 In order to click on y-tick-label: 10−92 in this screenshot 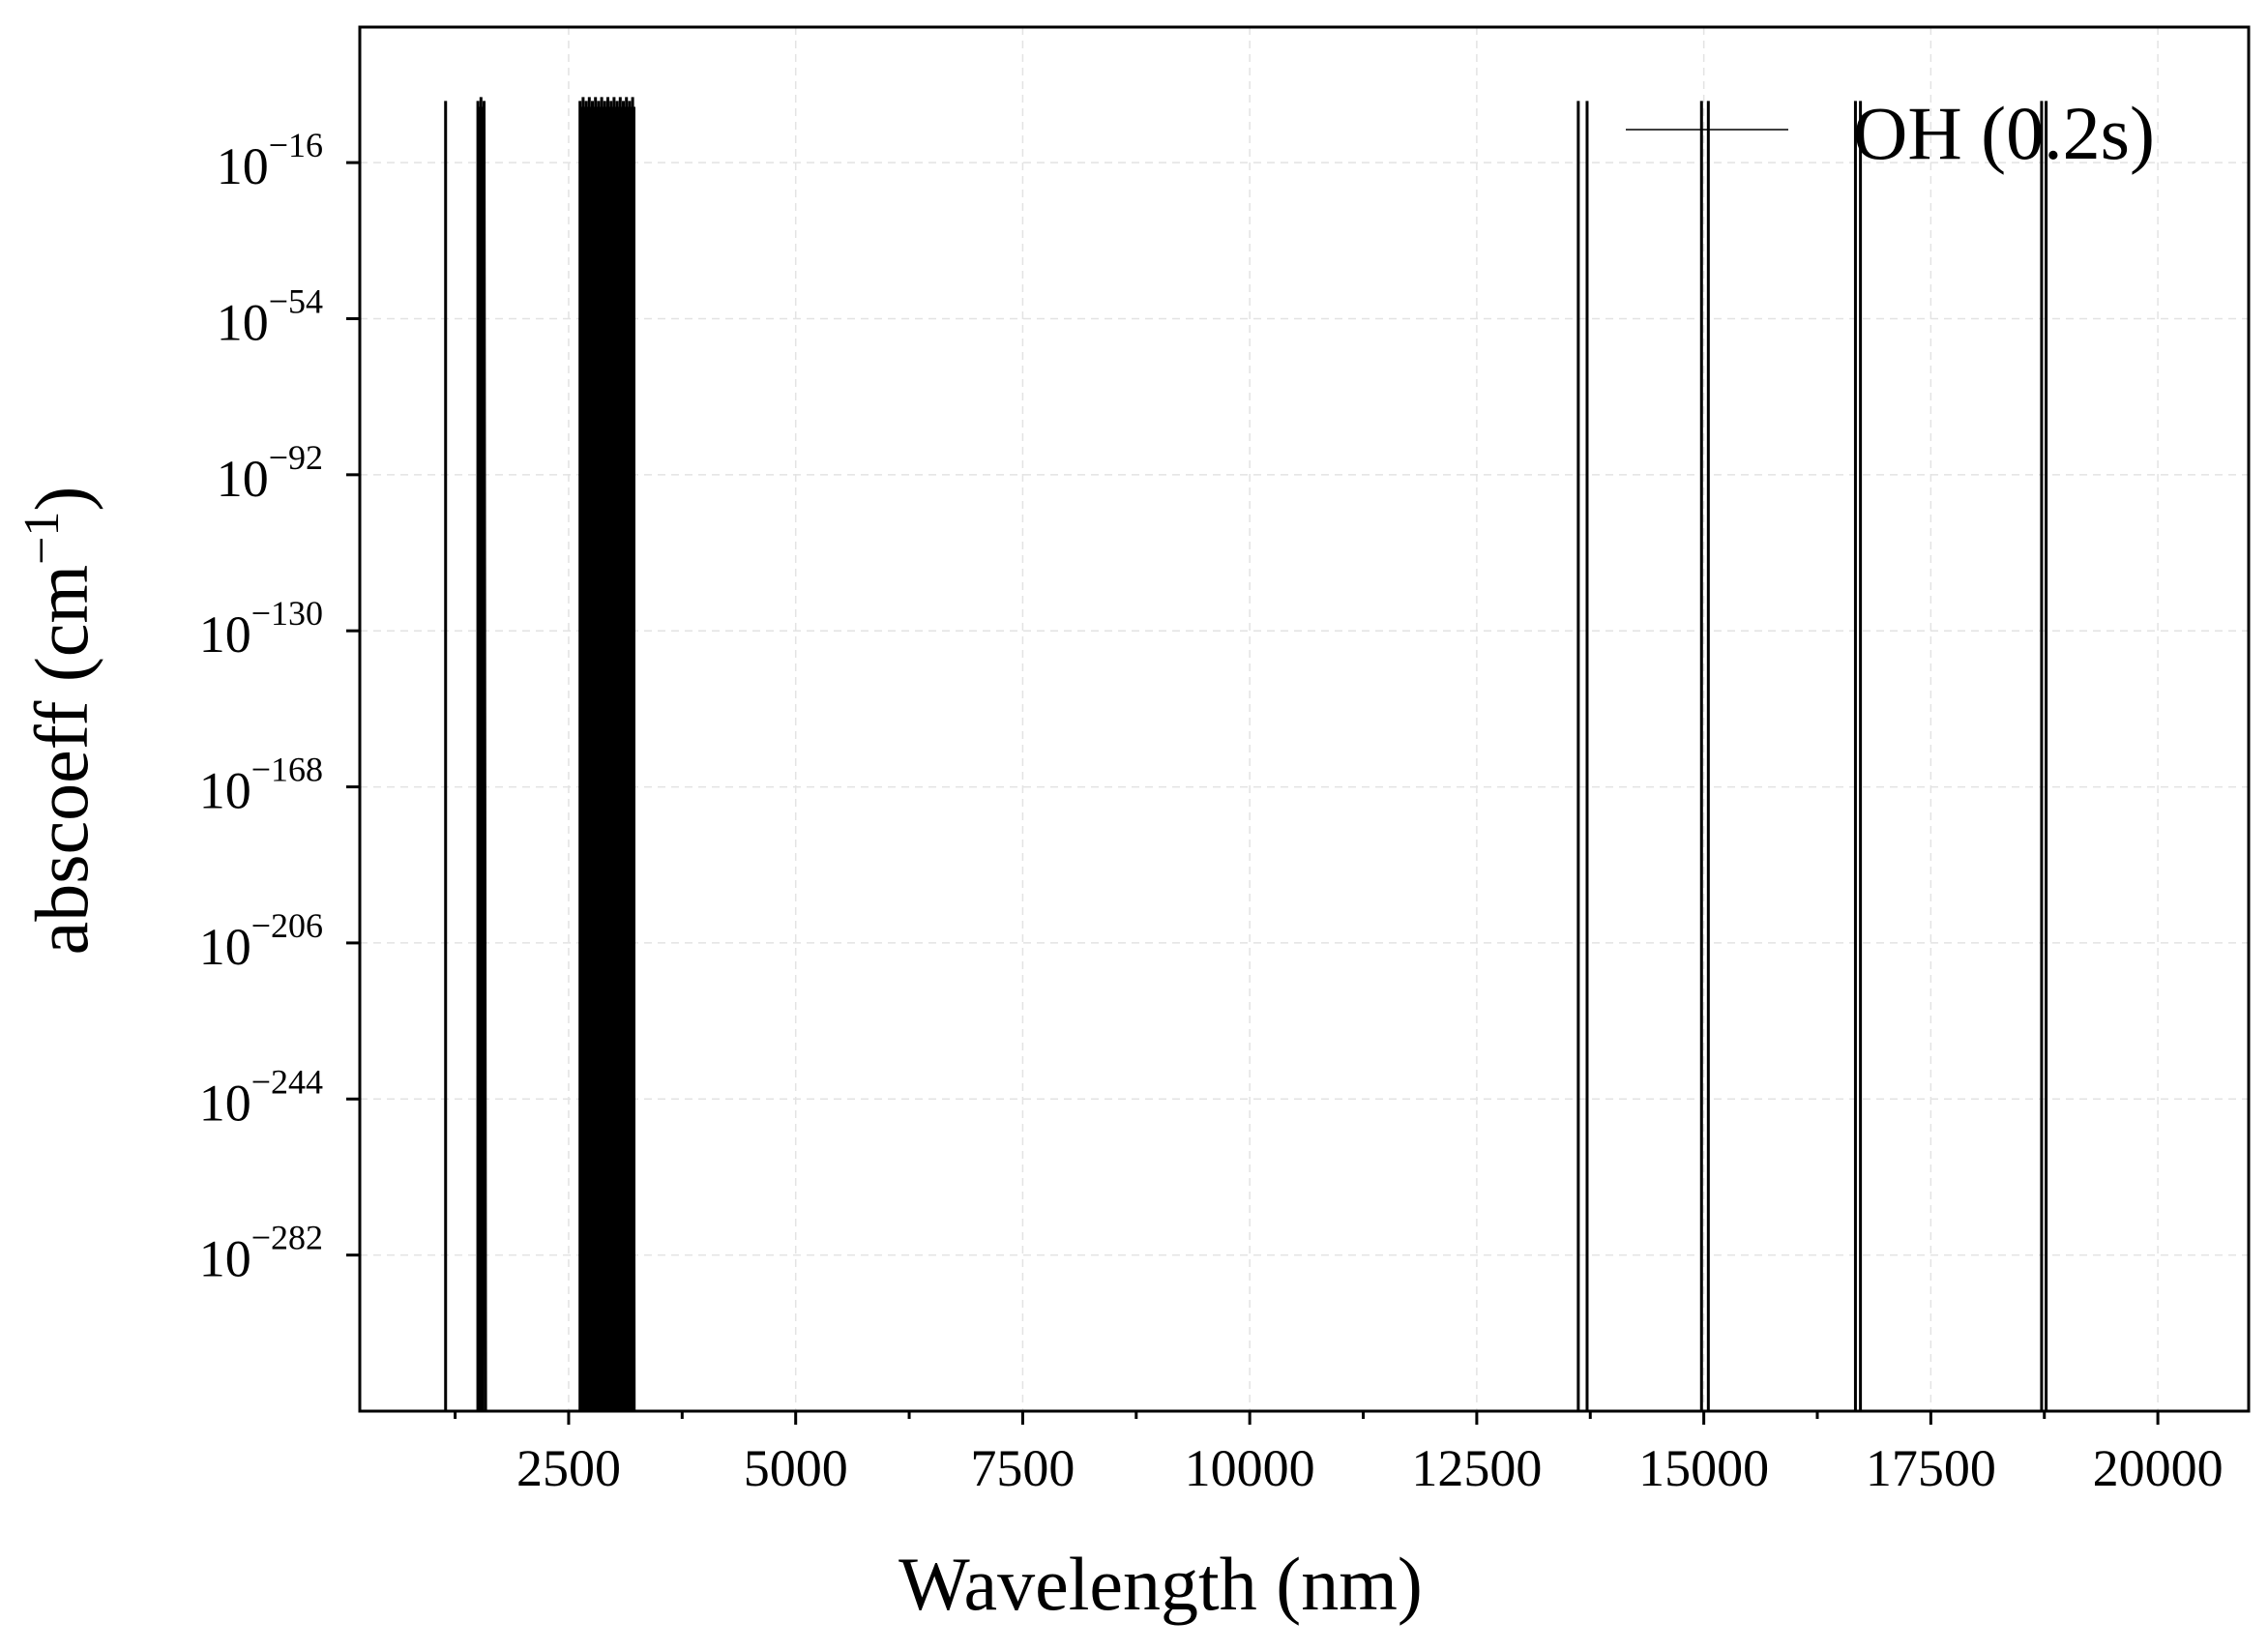, I will do `click(270, 473)`.